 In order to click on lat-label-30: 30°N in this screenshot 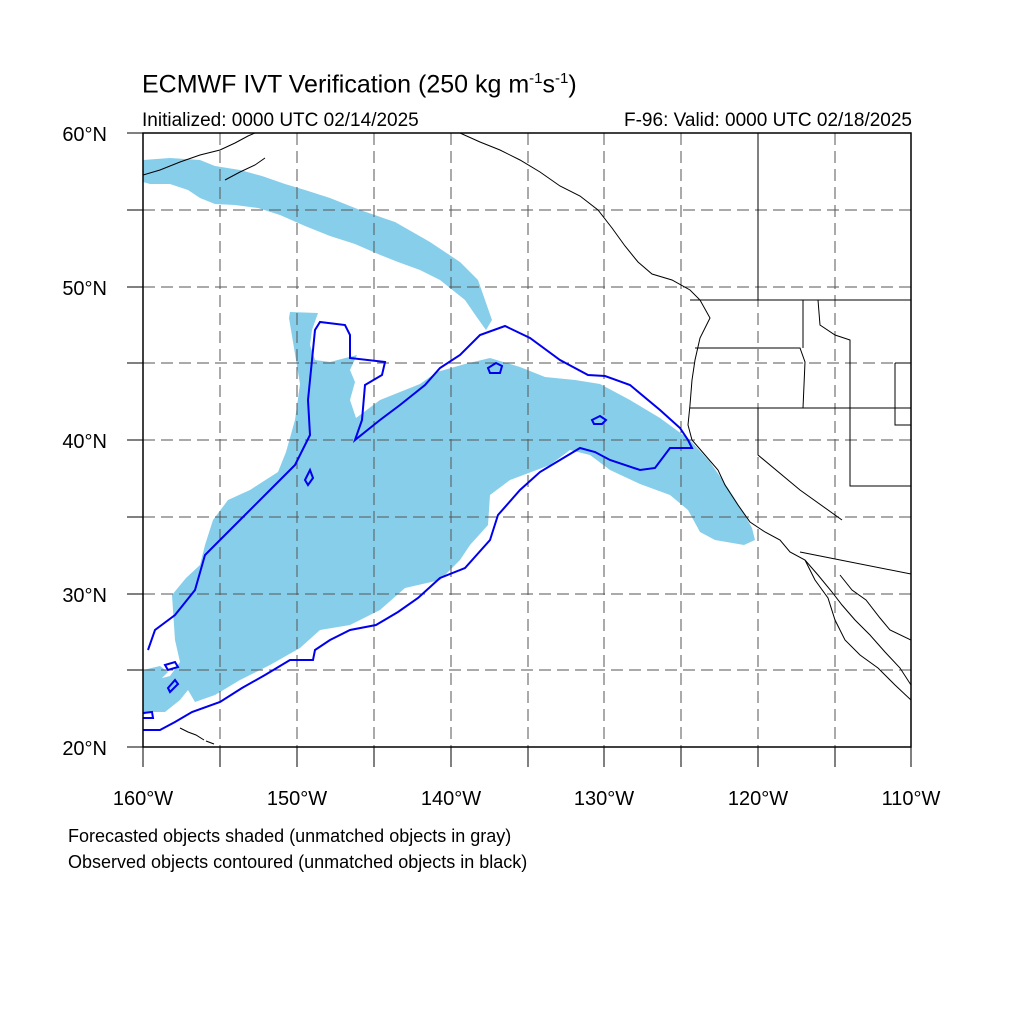, I will do `click(84, 596)`.